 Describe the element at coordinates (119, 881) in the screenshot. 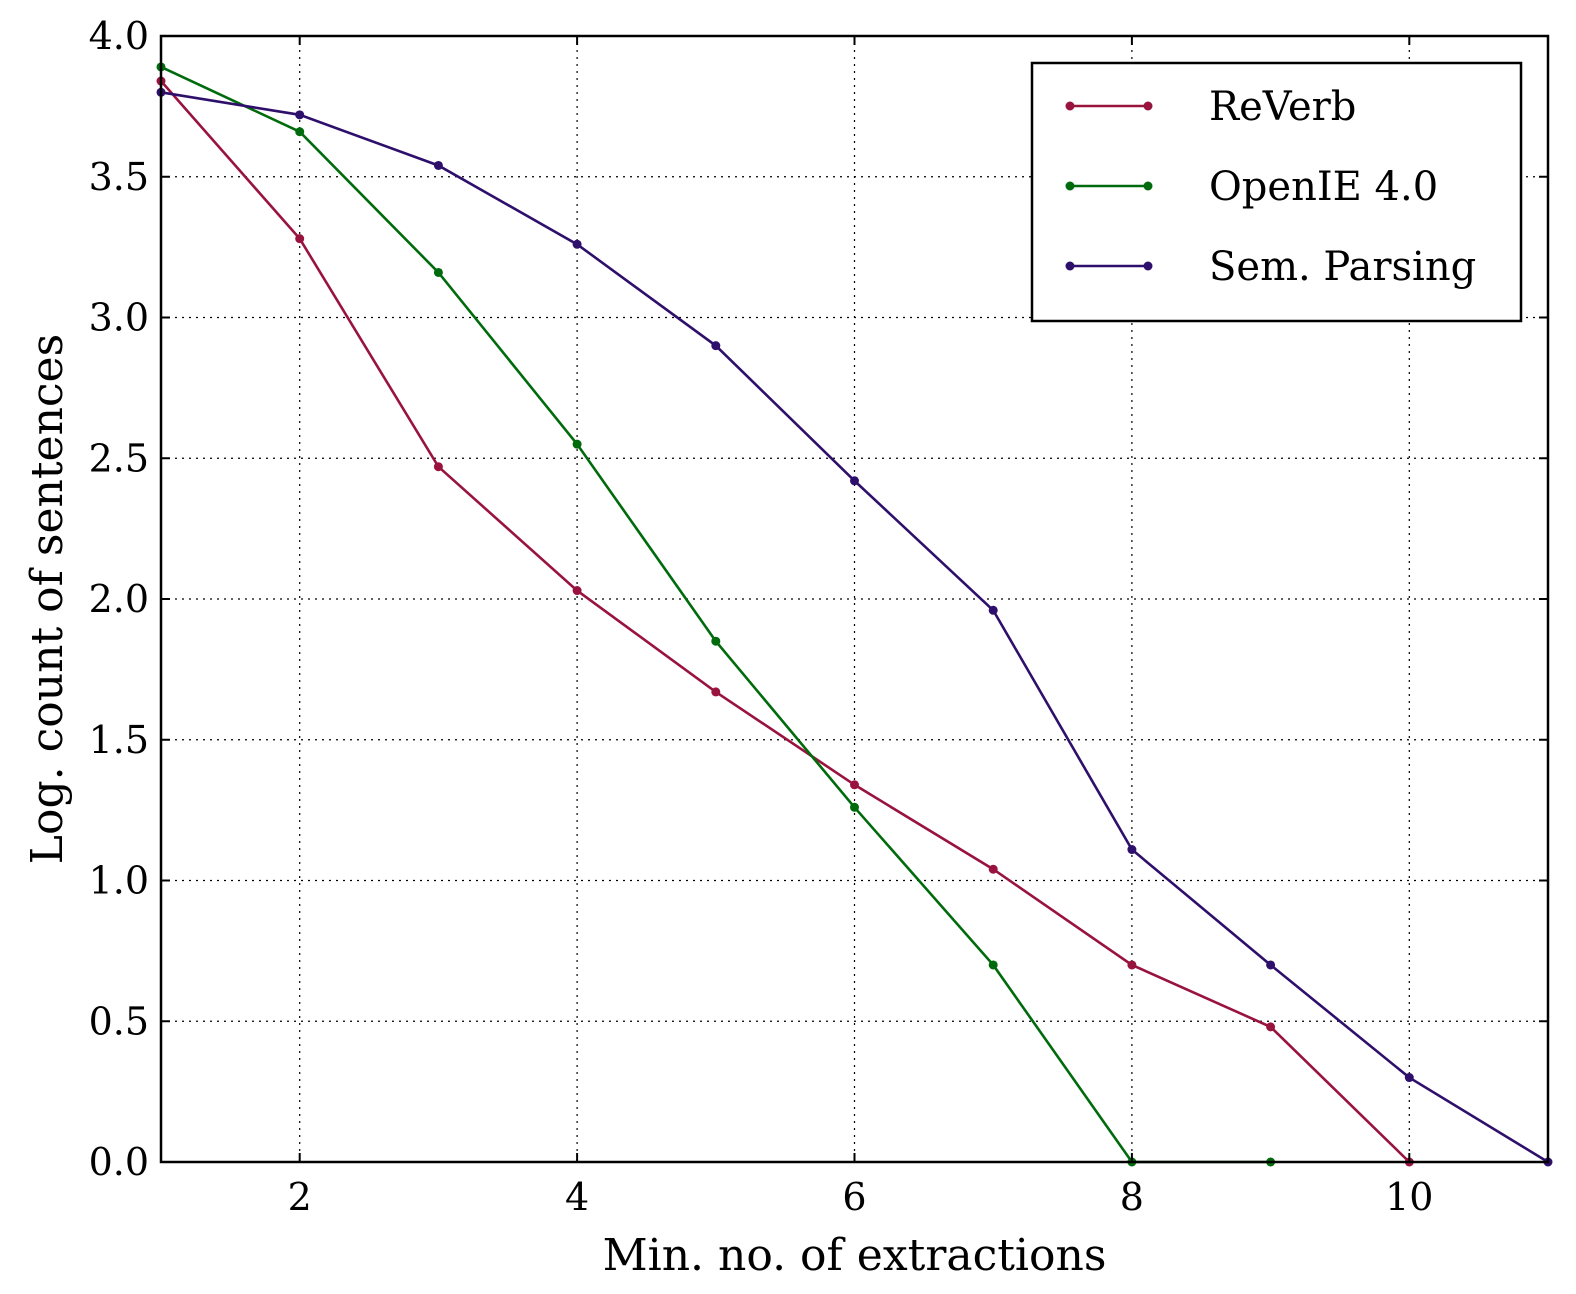

I see `y-tick-label: 1.0` at that location.